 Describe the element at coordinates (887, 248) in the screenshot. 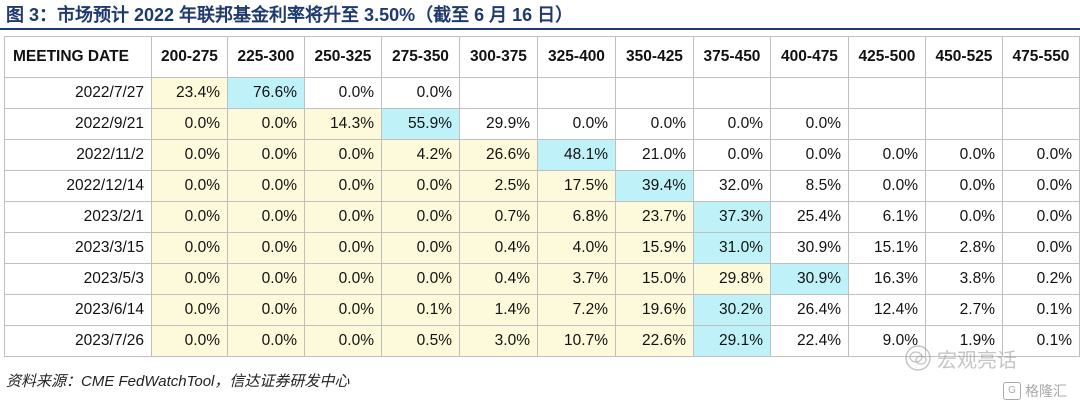

I see `probability-cell: 15.1%` at that location.